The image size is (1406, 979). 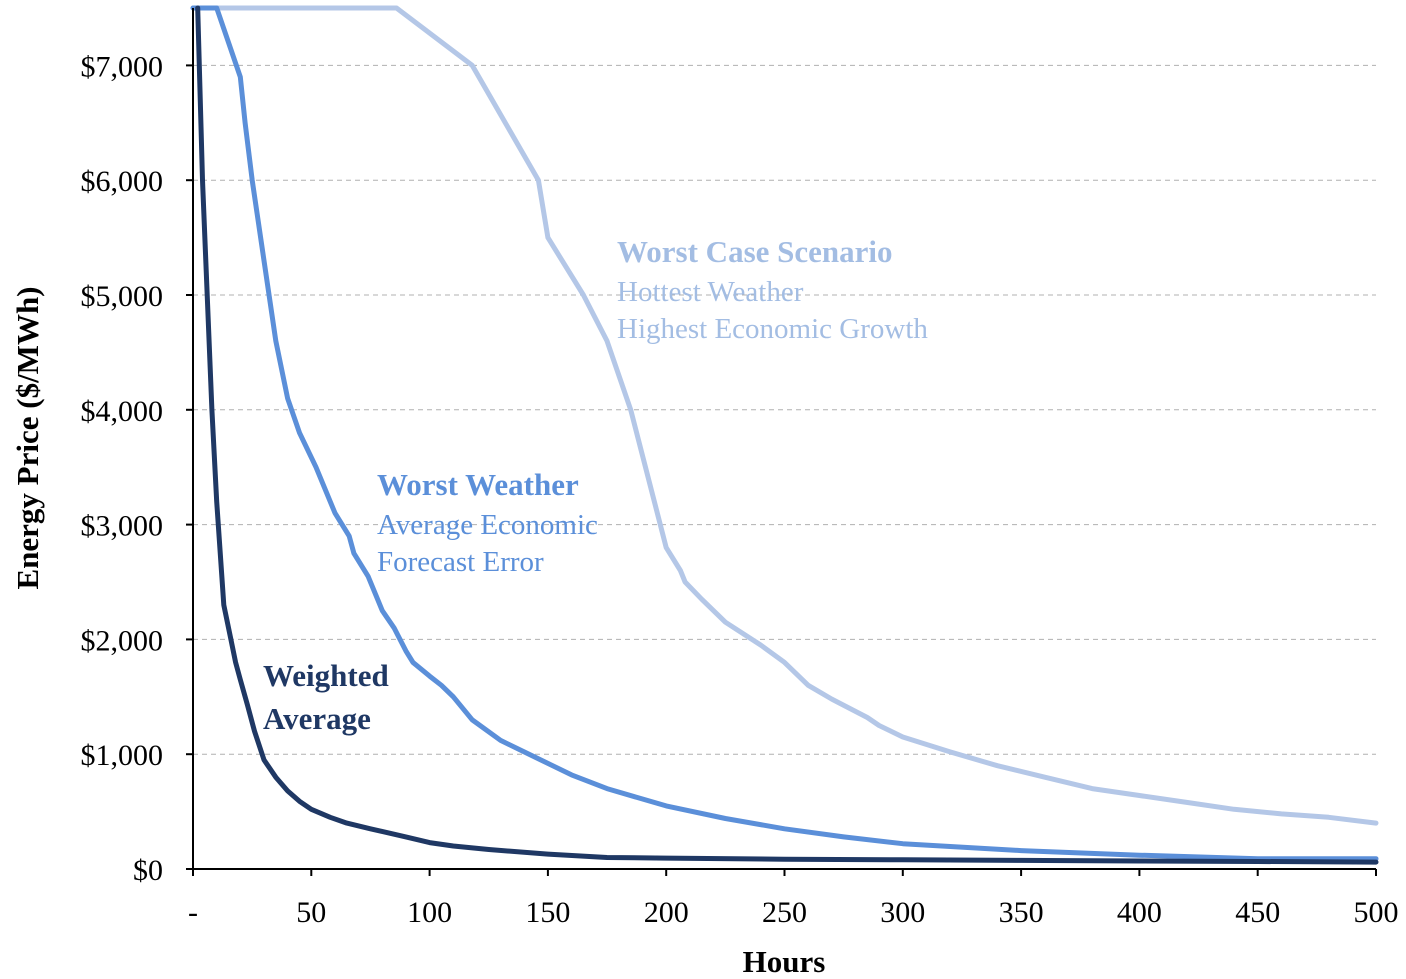 I want to click on y-tick-label-6: $6,000, so click(x=122, y=181).